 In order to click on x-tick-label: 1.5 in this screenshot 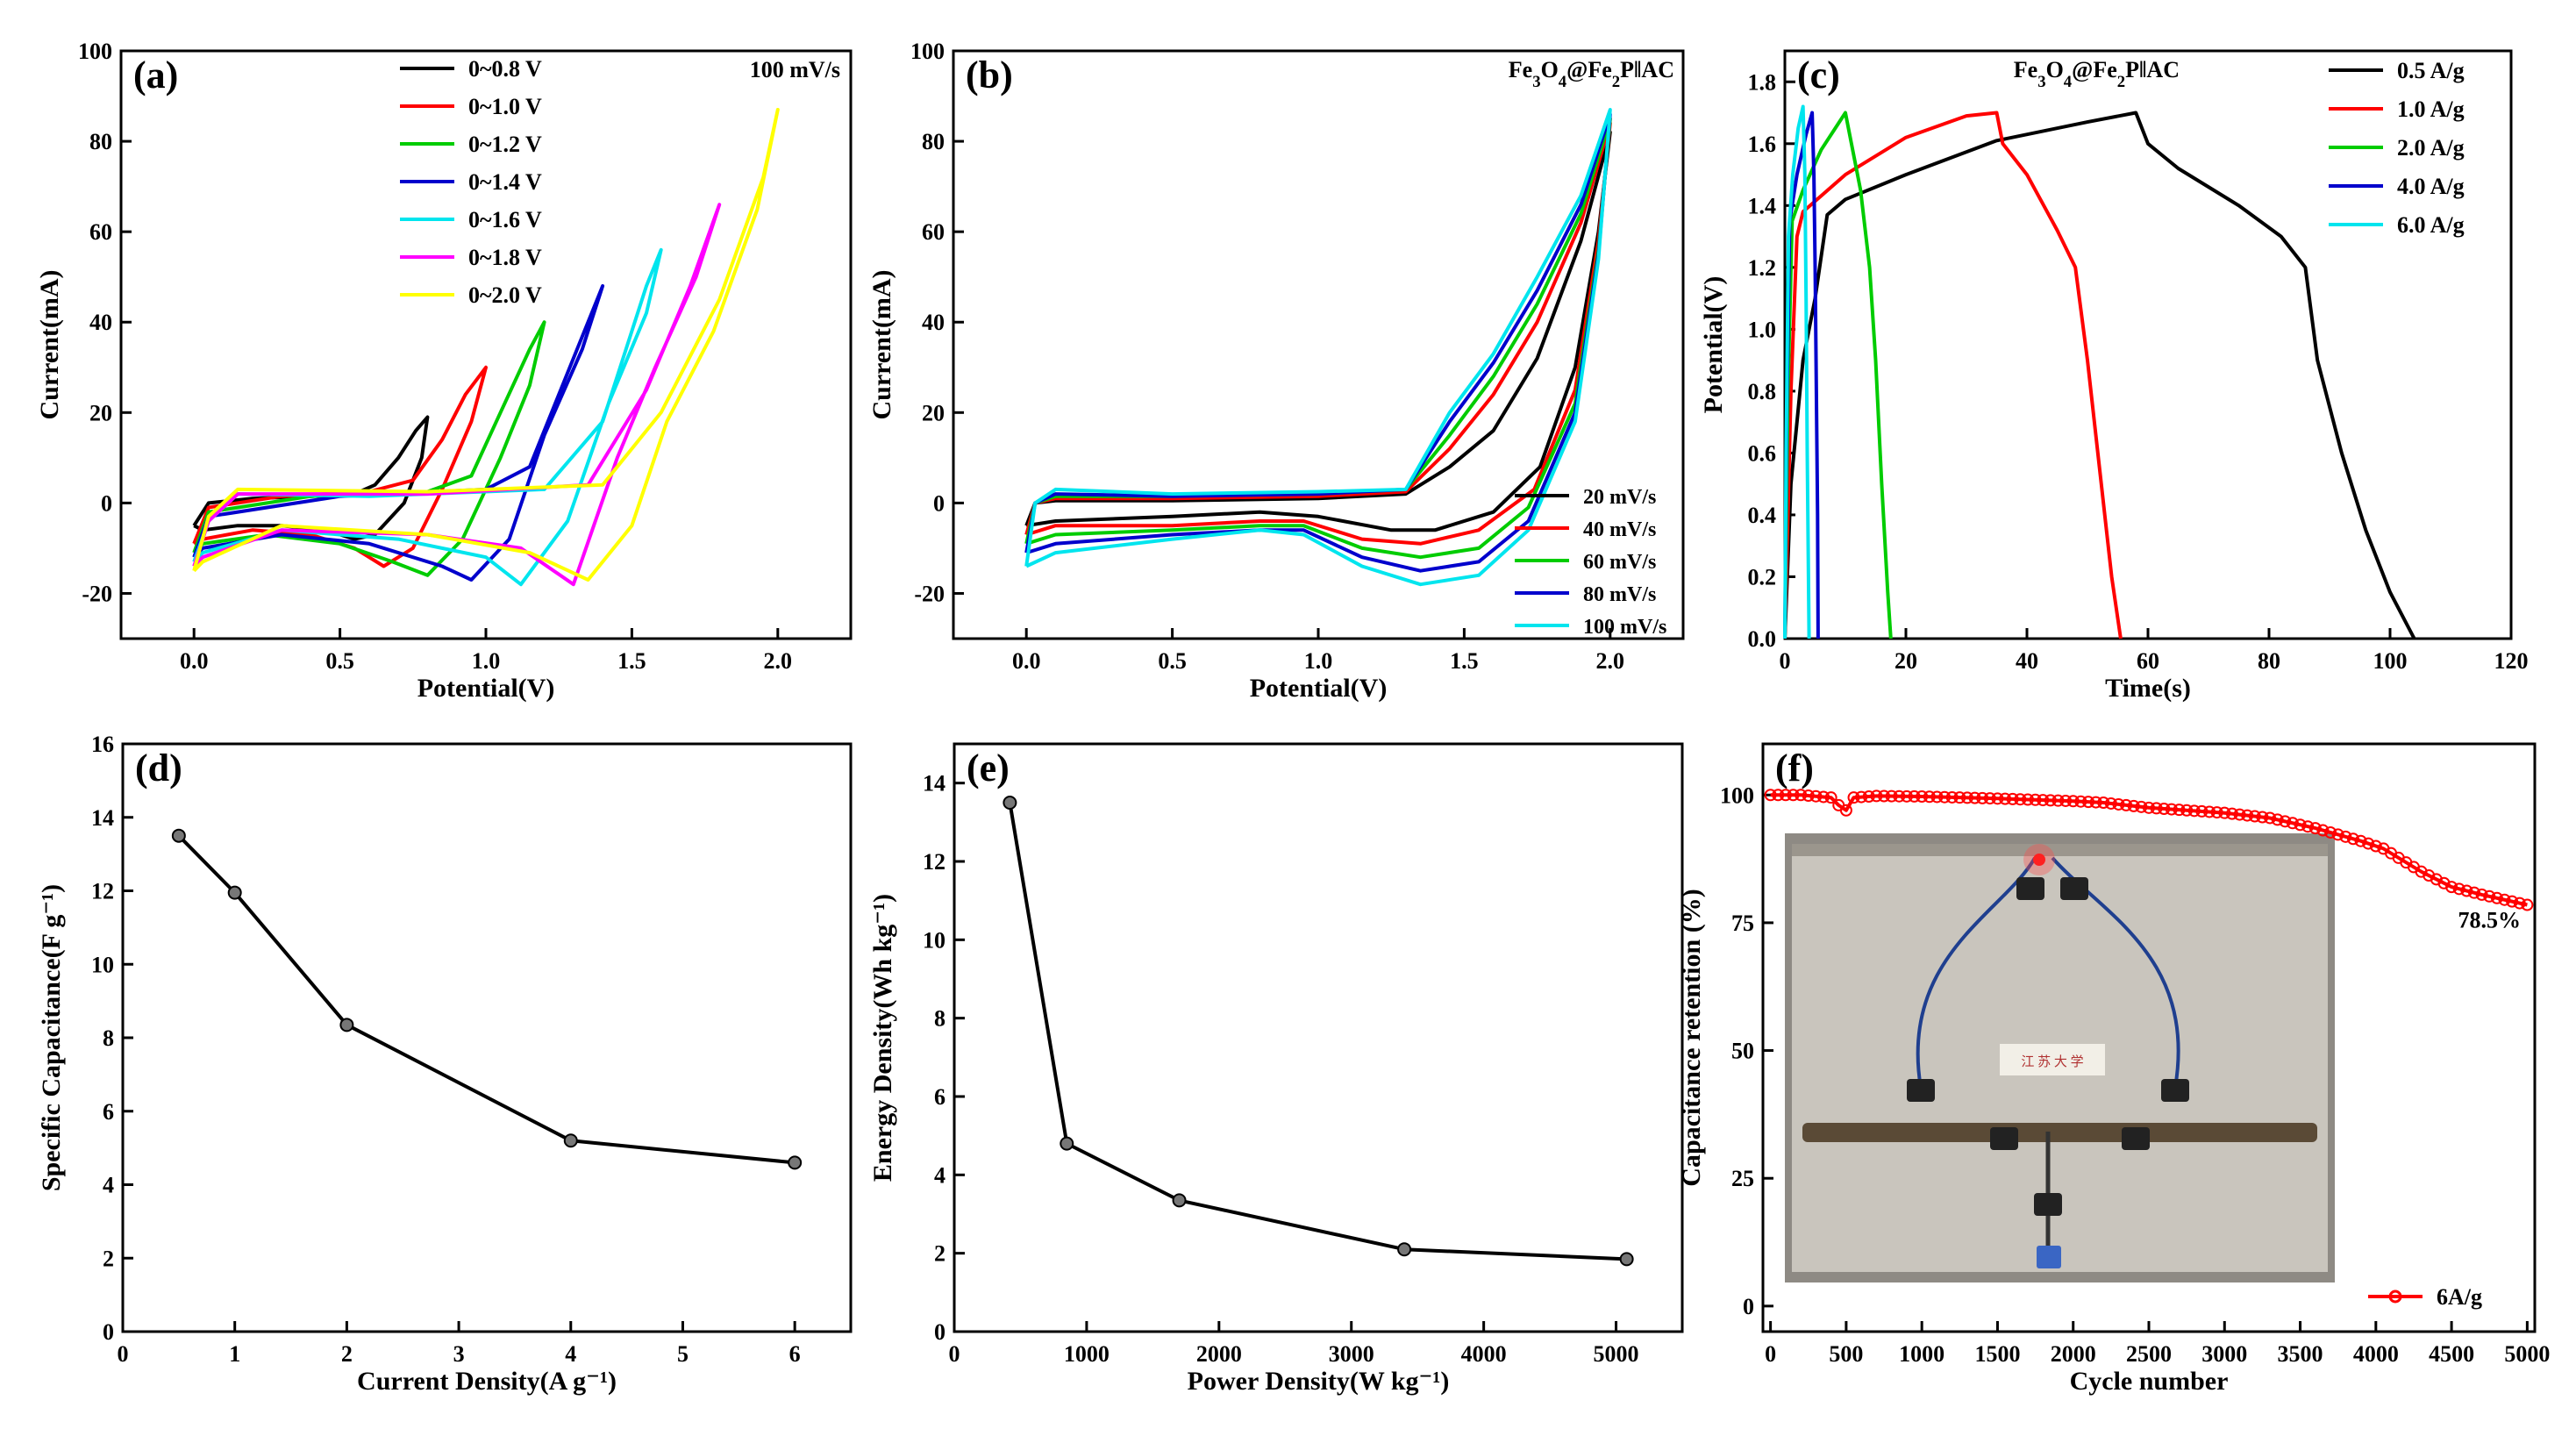, I will do `click(1465, 661)`.